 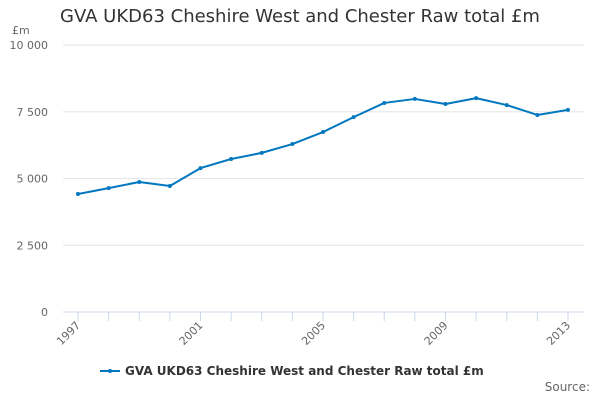 I want to click on x-axis: 1997 2001 2005 2009 2013, so click(x=319, y=329).